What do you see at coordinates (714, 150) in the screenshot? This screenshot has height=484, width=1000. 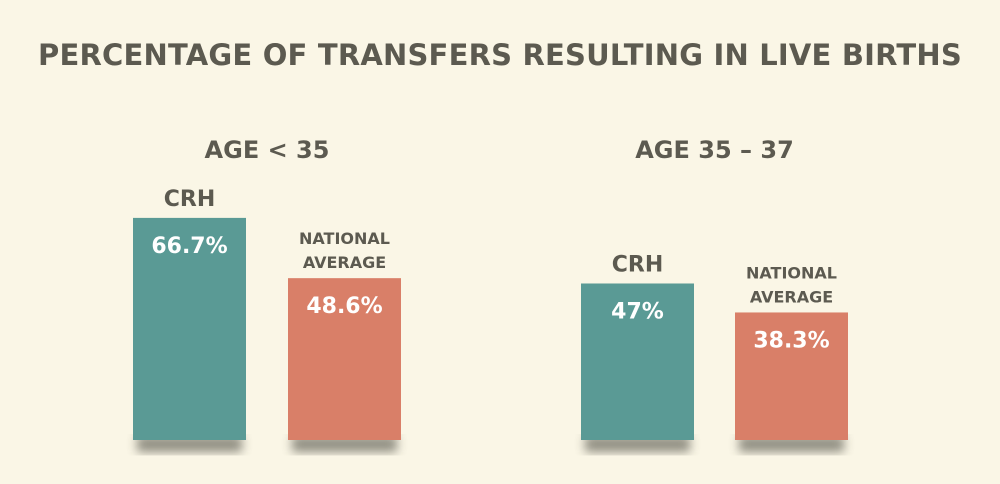 I see `group-label-1: AGE 35 – 37` at bounding box center [714, 150].